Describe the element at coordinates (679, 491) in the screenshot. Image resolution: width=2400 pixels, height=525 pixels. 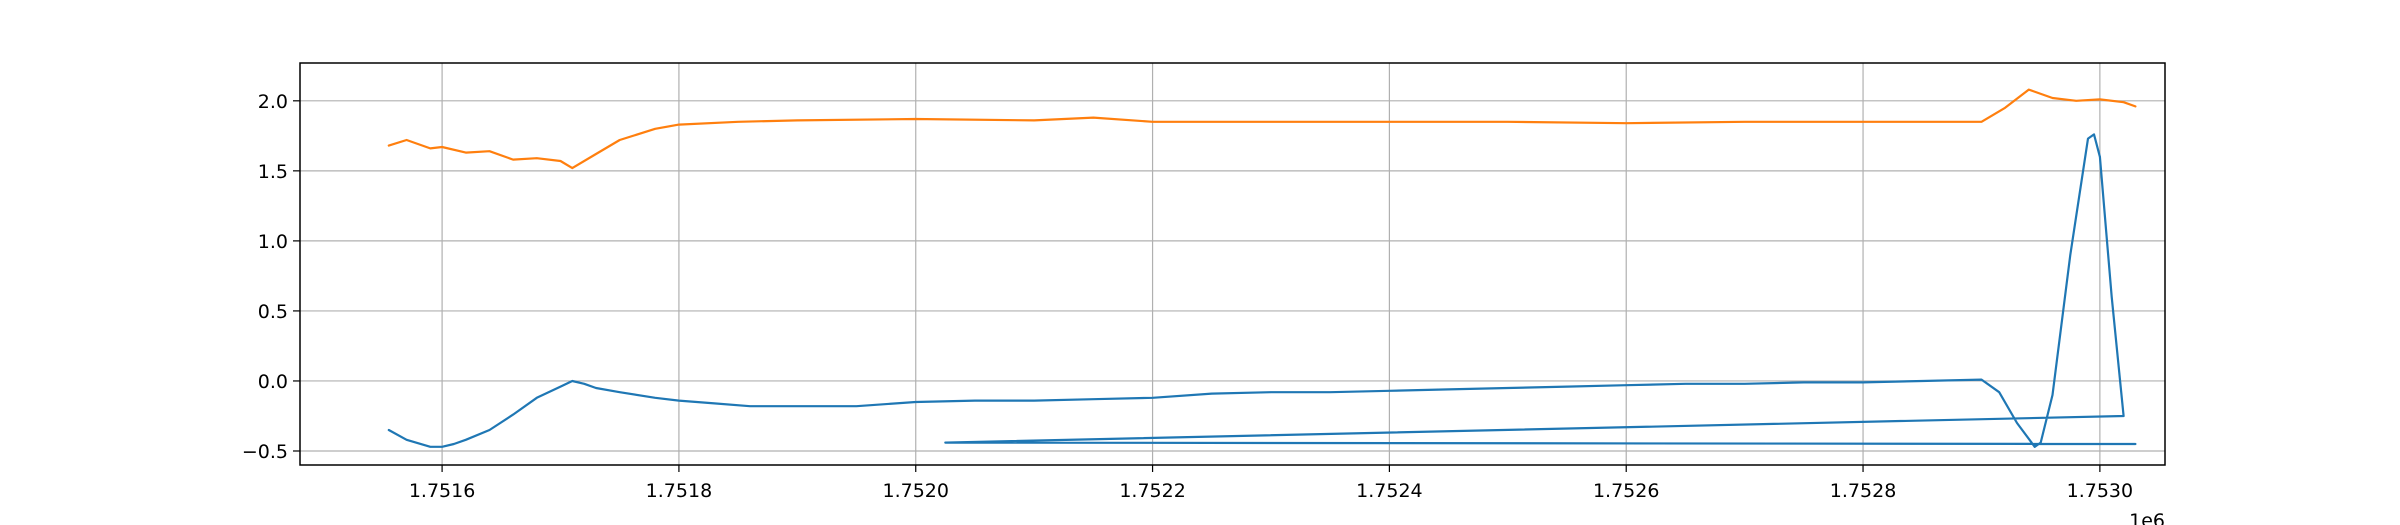
I see `x-tick-label: 1.7518` at that location.